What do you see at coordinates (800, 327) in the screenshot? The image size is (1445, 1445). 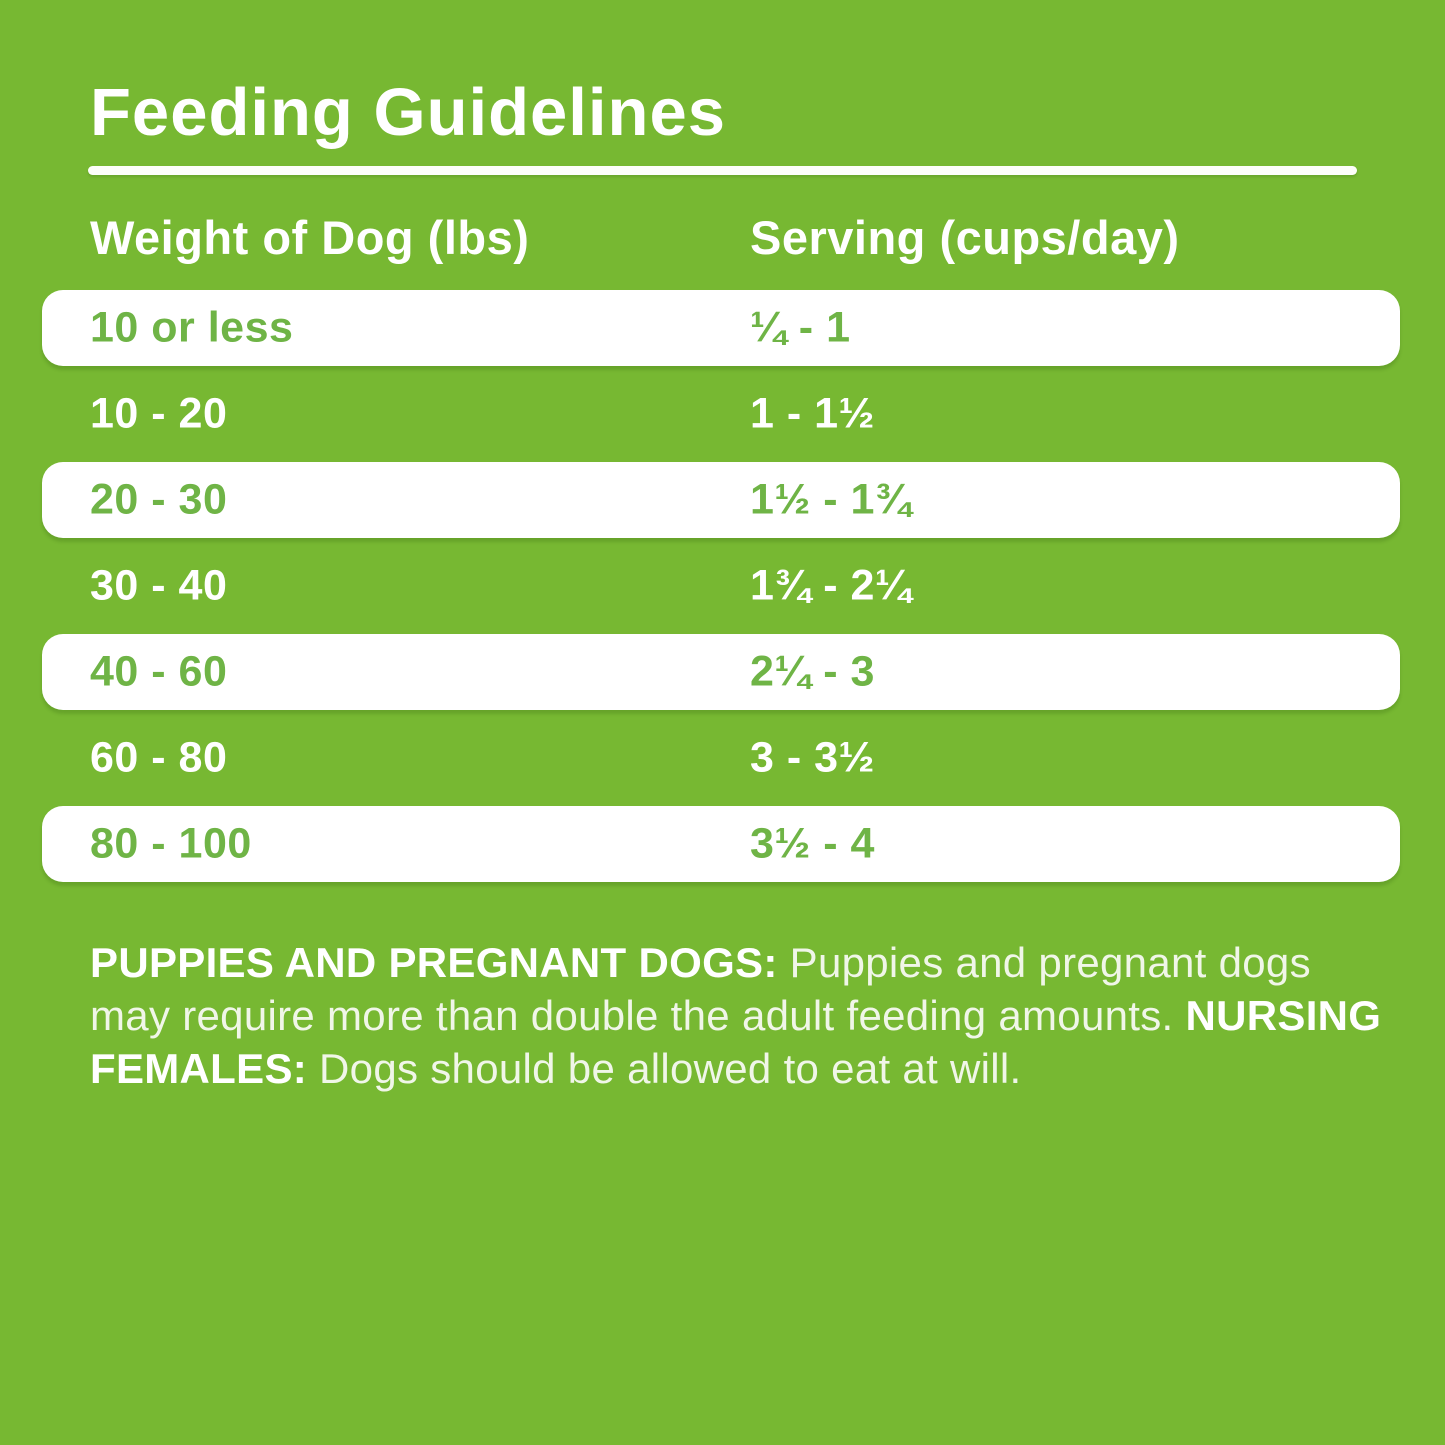 I see `cell-serving: ¼ - 1` at bounding box center [800, 327].